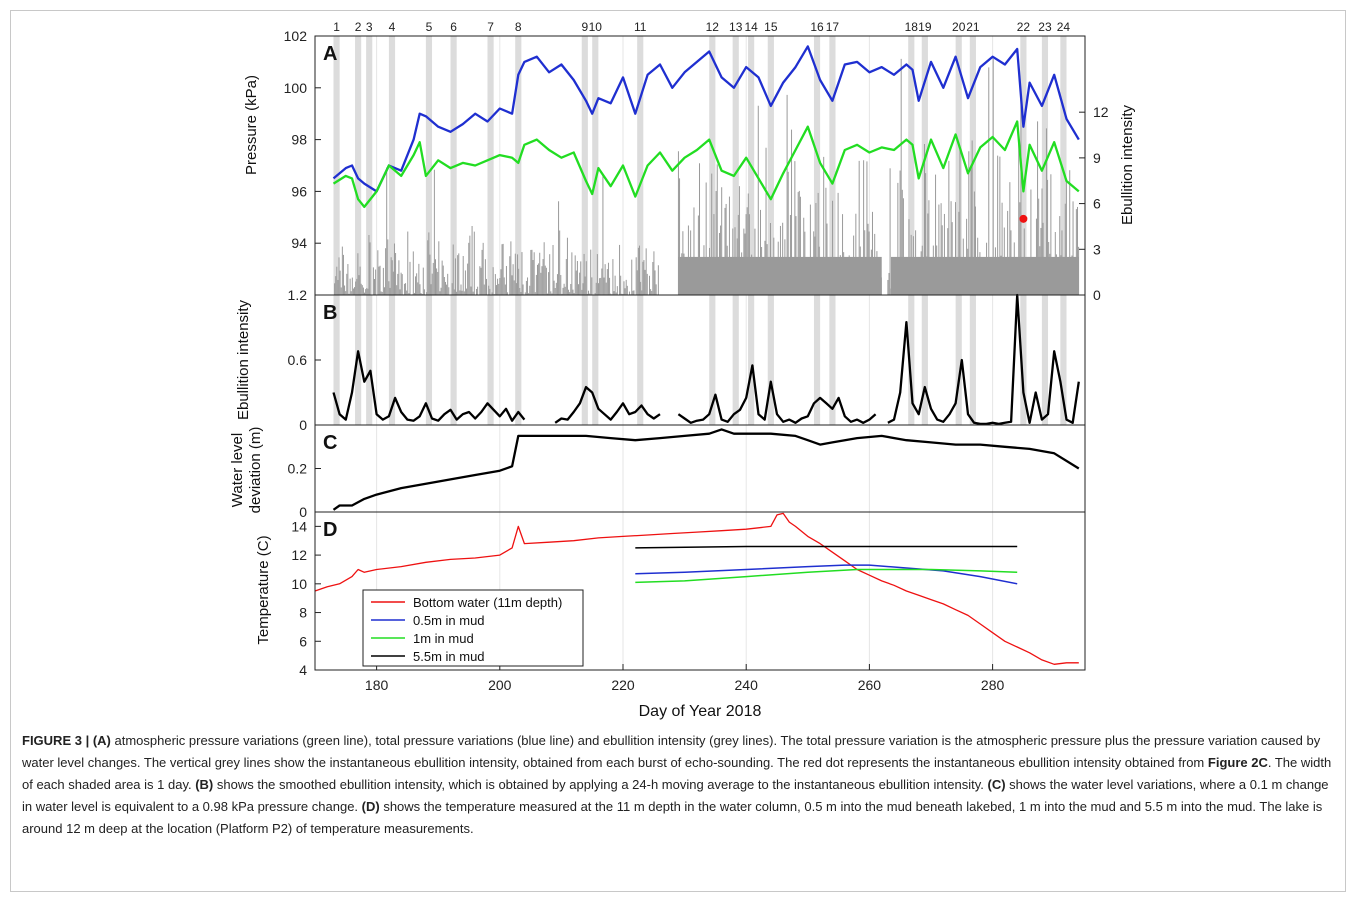  Describe the element at coordinates (303, 512) in the screenshot. I see `ytick-label-C: 0` at that location.